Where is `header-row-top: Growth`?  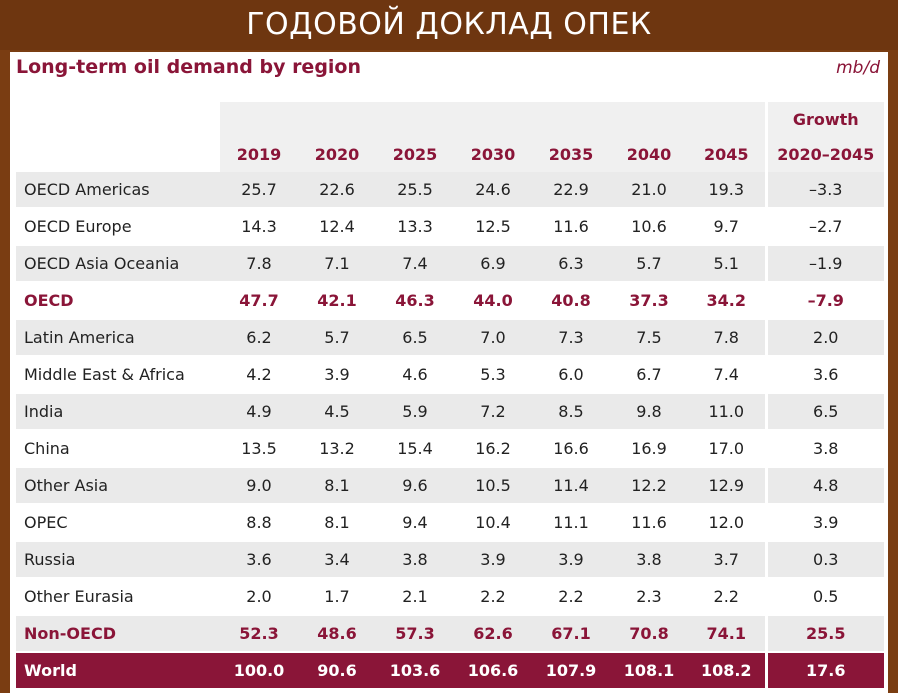
header-row-top: Growth is located at coordinates (450, 119).